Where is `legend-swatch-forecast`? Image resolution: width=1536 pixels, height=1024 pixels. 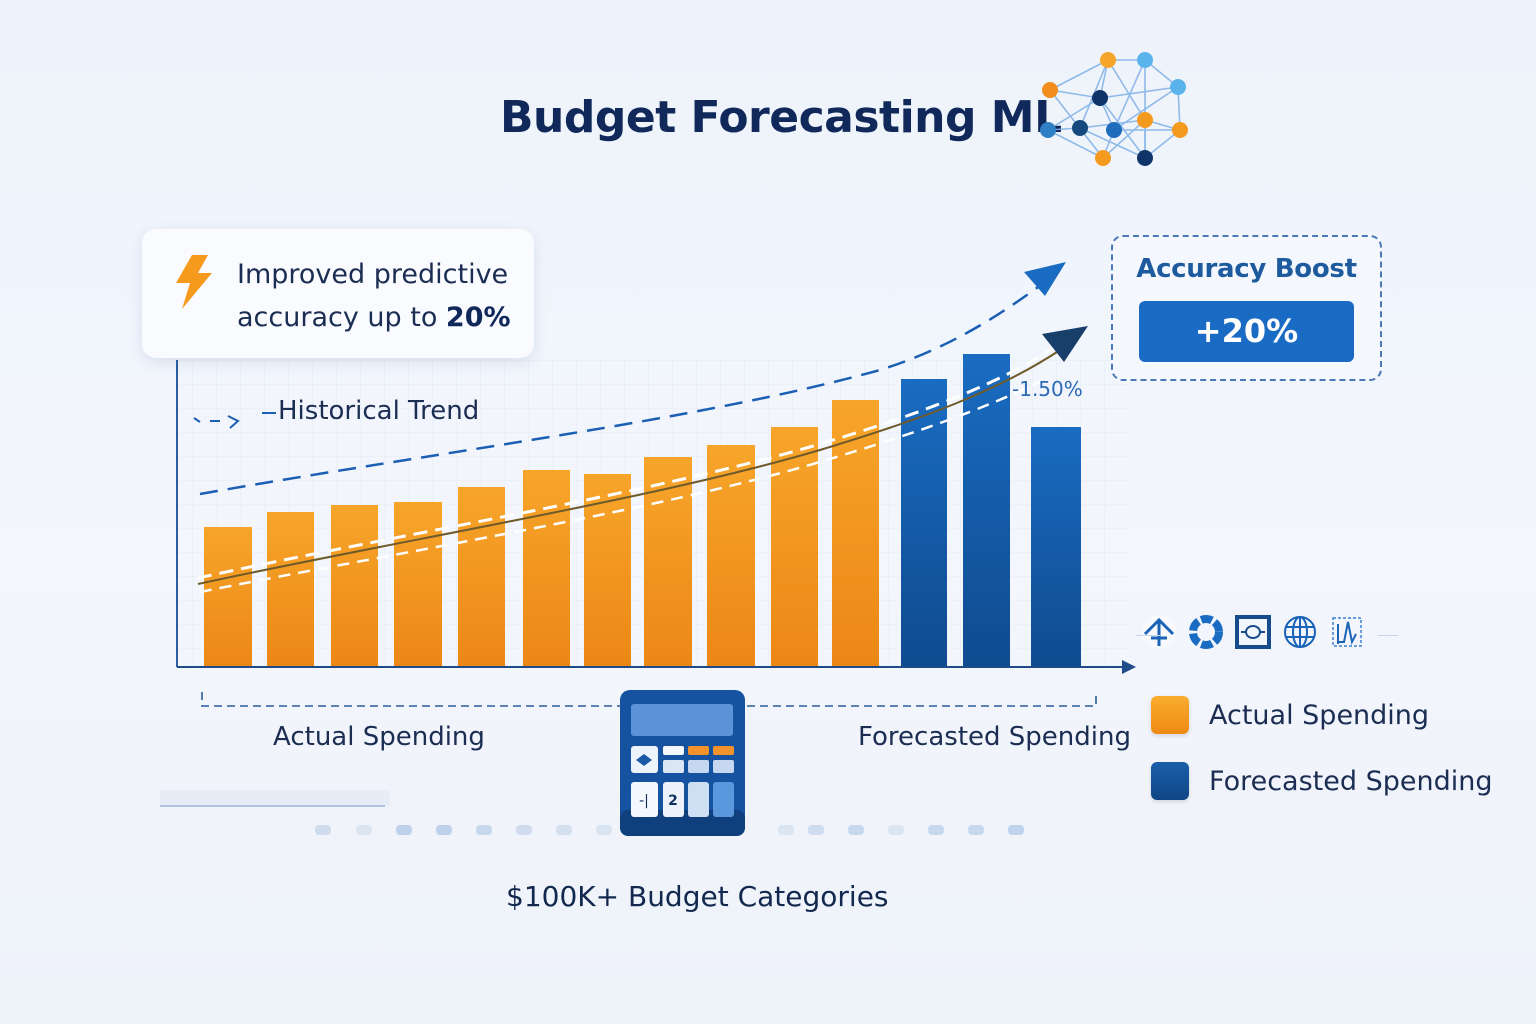 legend-swatch-forecast is located at coordinates (1170, 781).